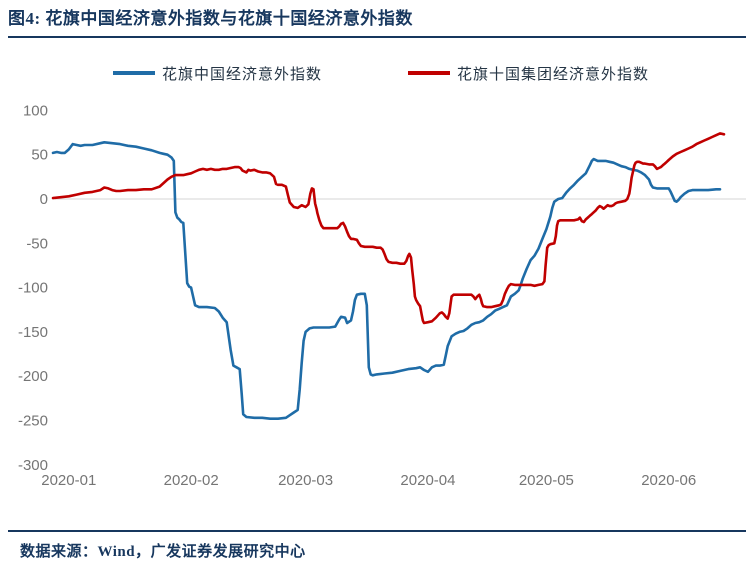  What do you see at coordinates (546, 480) in the screenshot?
I see `x-tick-label: 2020-05` at bounding box center [546, 480].